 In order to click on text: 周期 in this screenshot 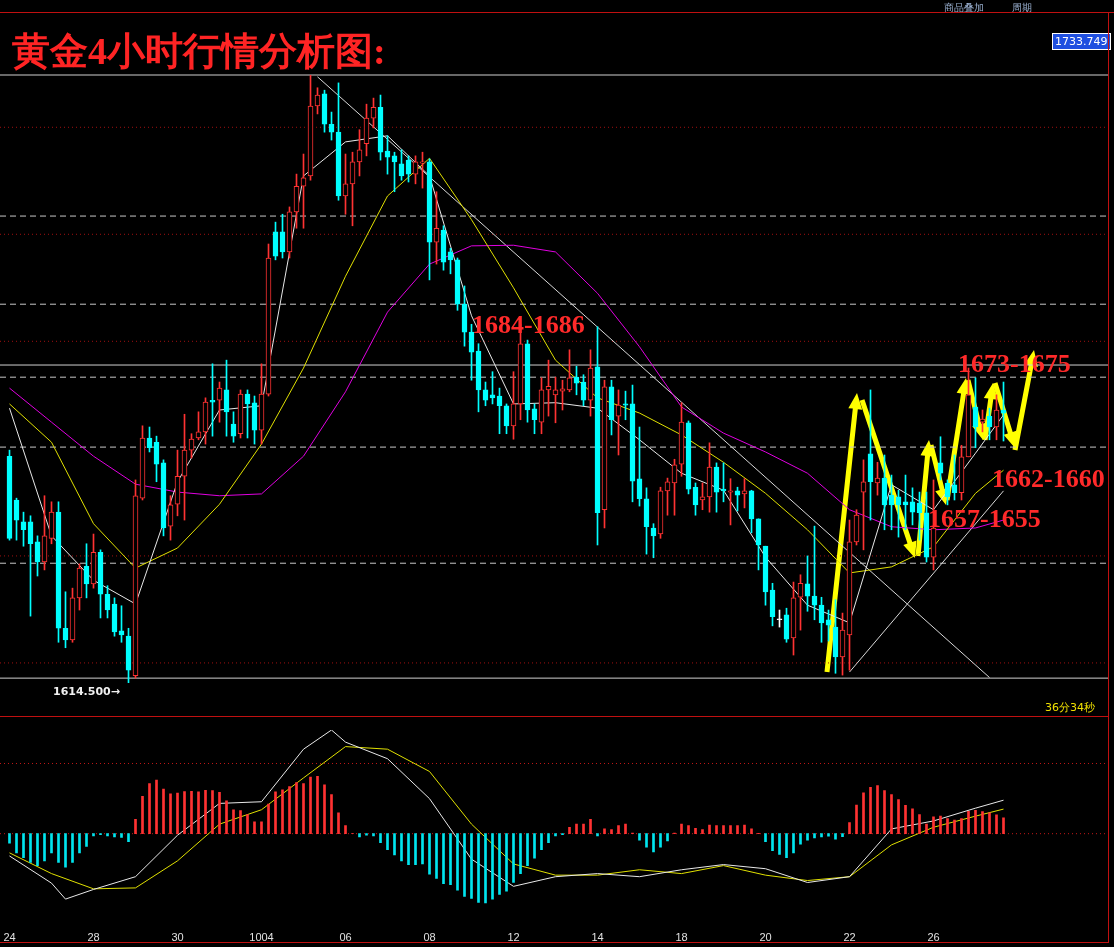, I will do `click(1022, 8)`.